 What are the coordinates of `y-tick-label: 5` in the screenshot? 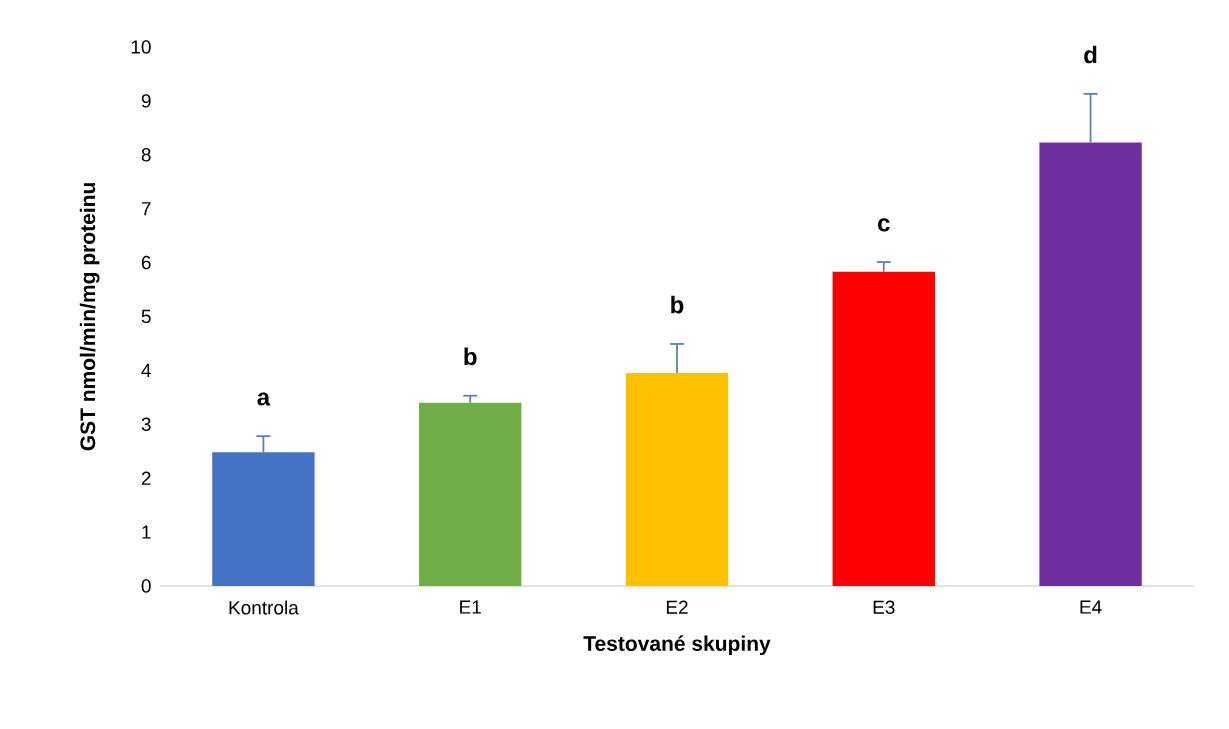 It's located at (146, 316).